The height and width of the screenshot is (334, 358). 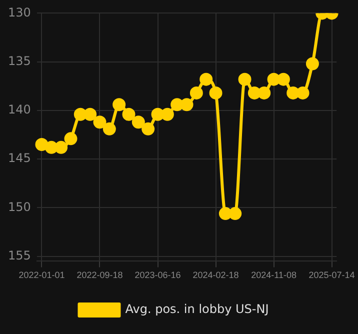 What do you see at coordinates (41, 275) in the screenshot?
I see `x-tick-label: 2022-01-01` at bounding box center [41, 275].